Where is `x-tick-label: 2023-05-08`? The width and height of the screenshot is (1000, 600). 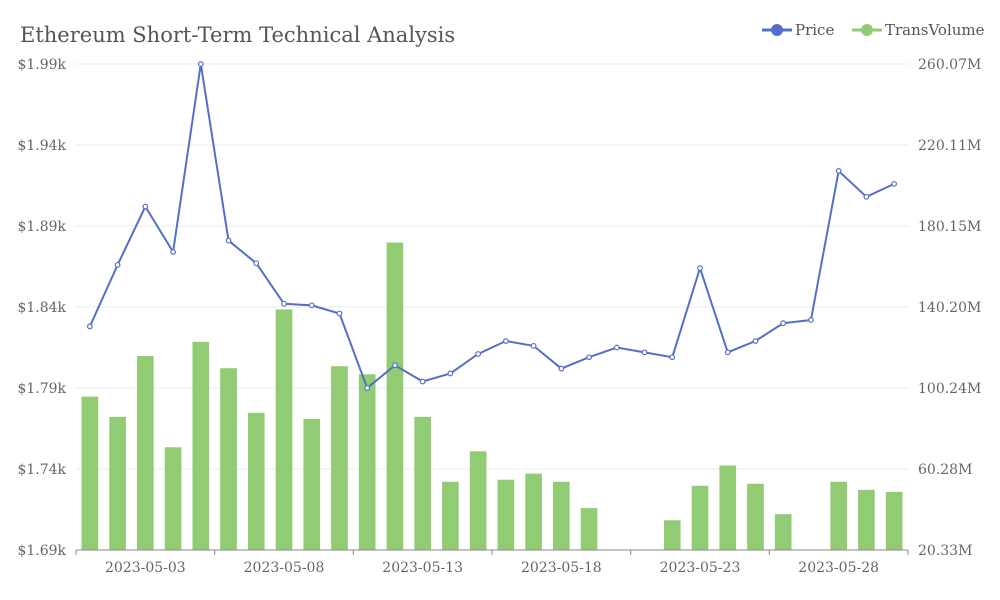 x-tick-label: 2023-05-08 is located at coordinates (284, 568).